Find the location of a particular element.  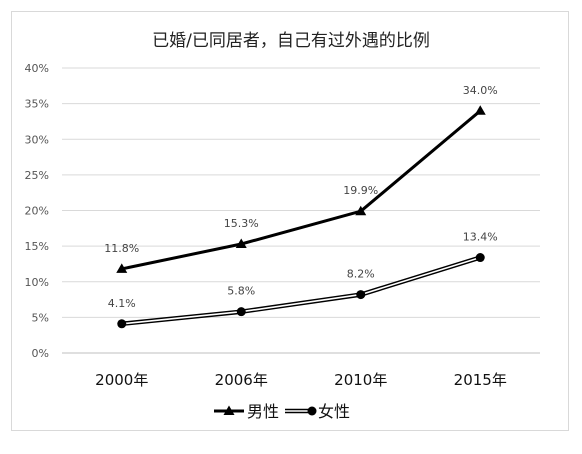

y-tick-label: 20% is located at coordinates (37, 211).